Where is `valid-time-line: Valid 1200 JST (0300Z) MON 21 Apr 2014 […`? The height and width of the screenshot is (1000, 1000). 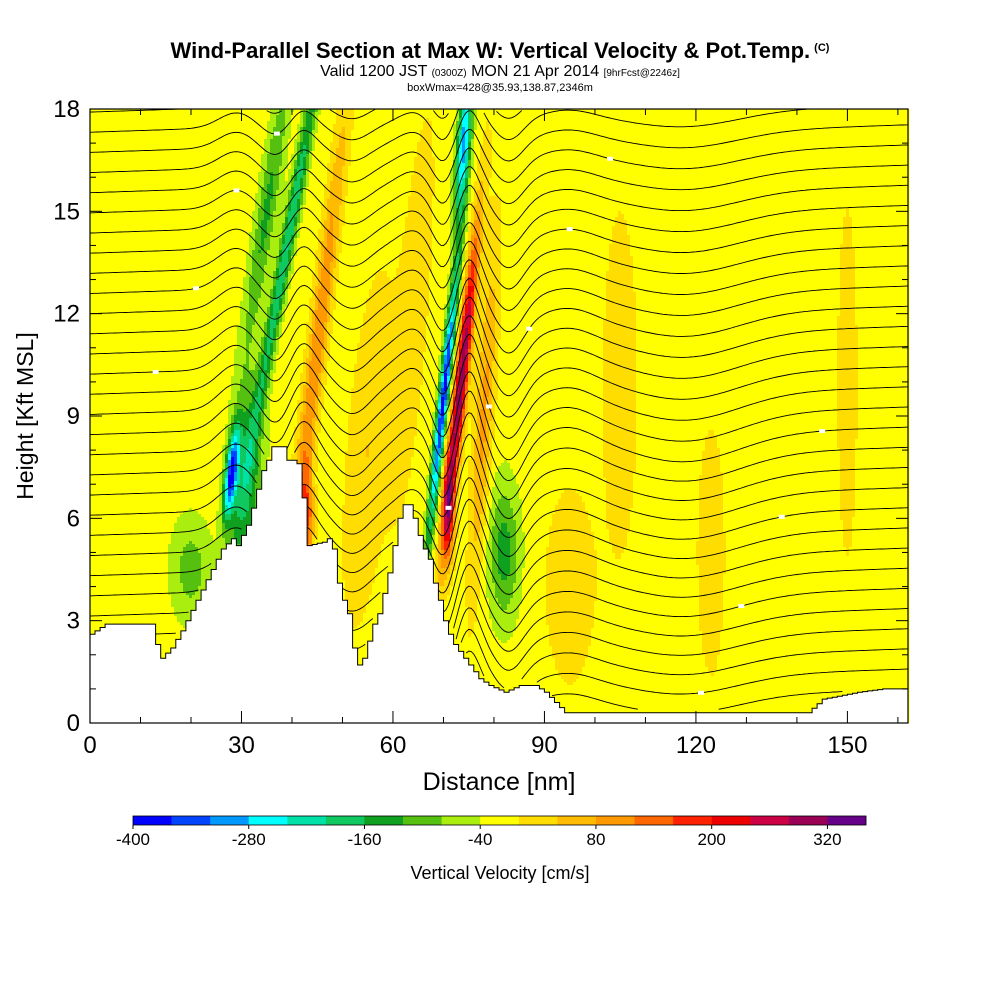
valid-time-line: Valid 1200 JST (0300Z) MON 21 Apr 2014 [… is located at coordinates (500, 71).